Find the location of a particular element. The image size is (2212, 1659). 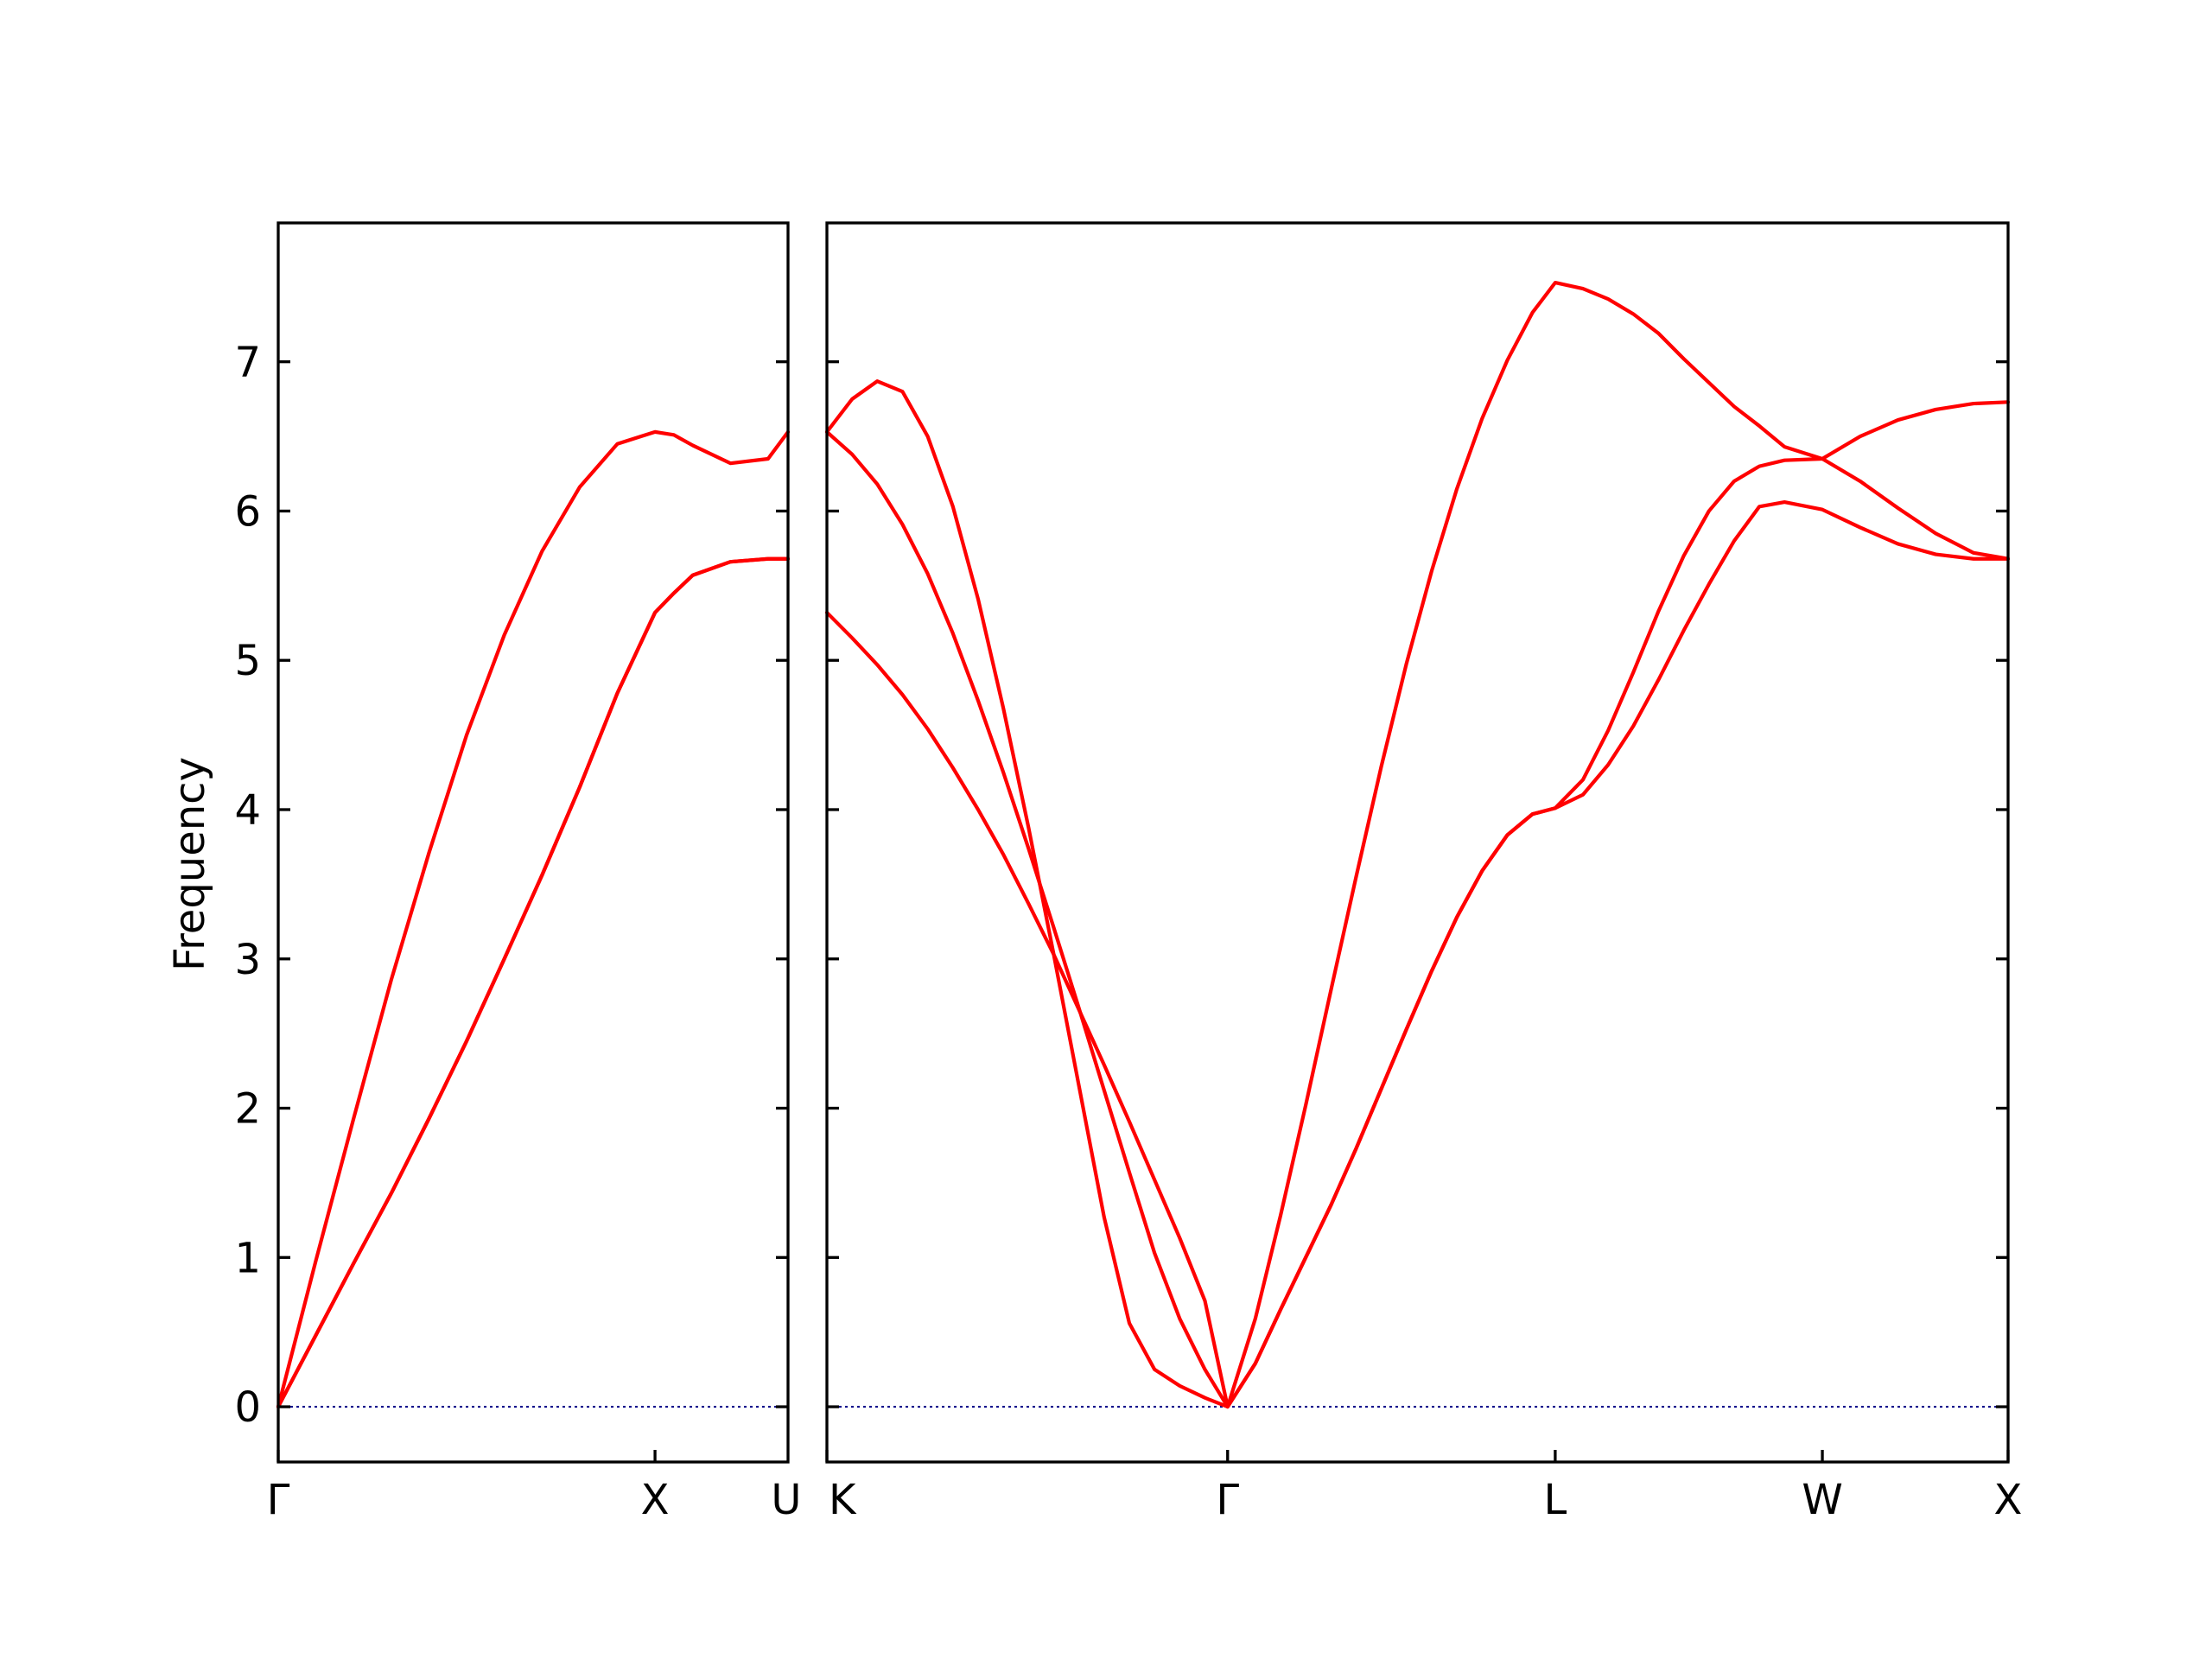

y-tick-label: 1 is located at coordinates (247, 1258).